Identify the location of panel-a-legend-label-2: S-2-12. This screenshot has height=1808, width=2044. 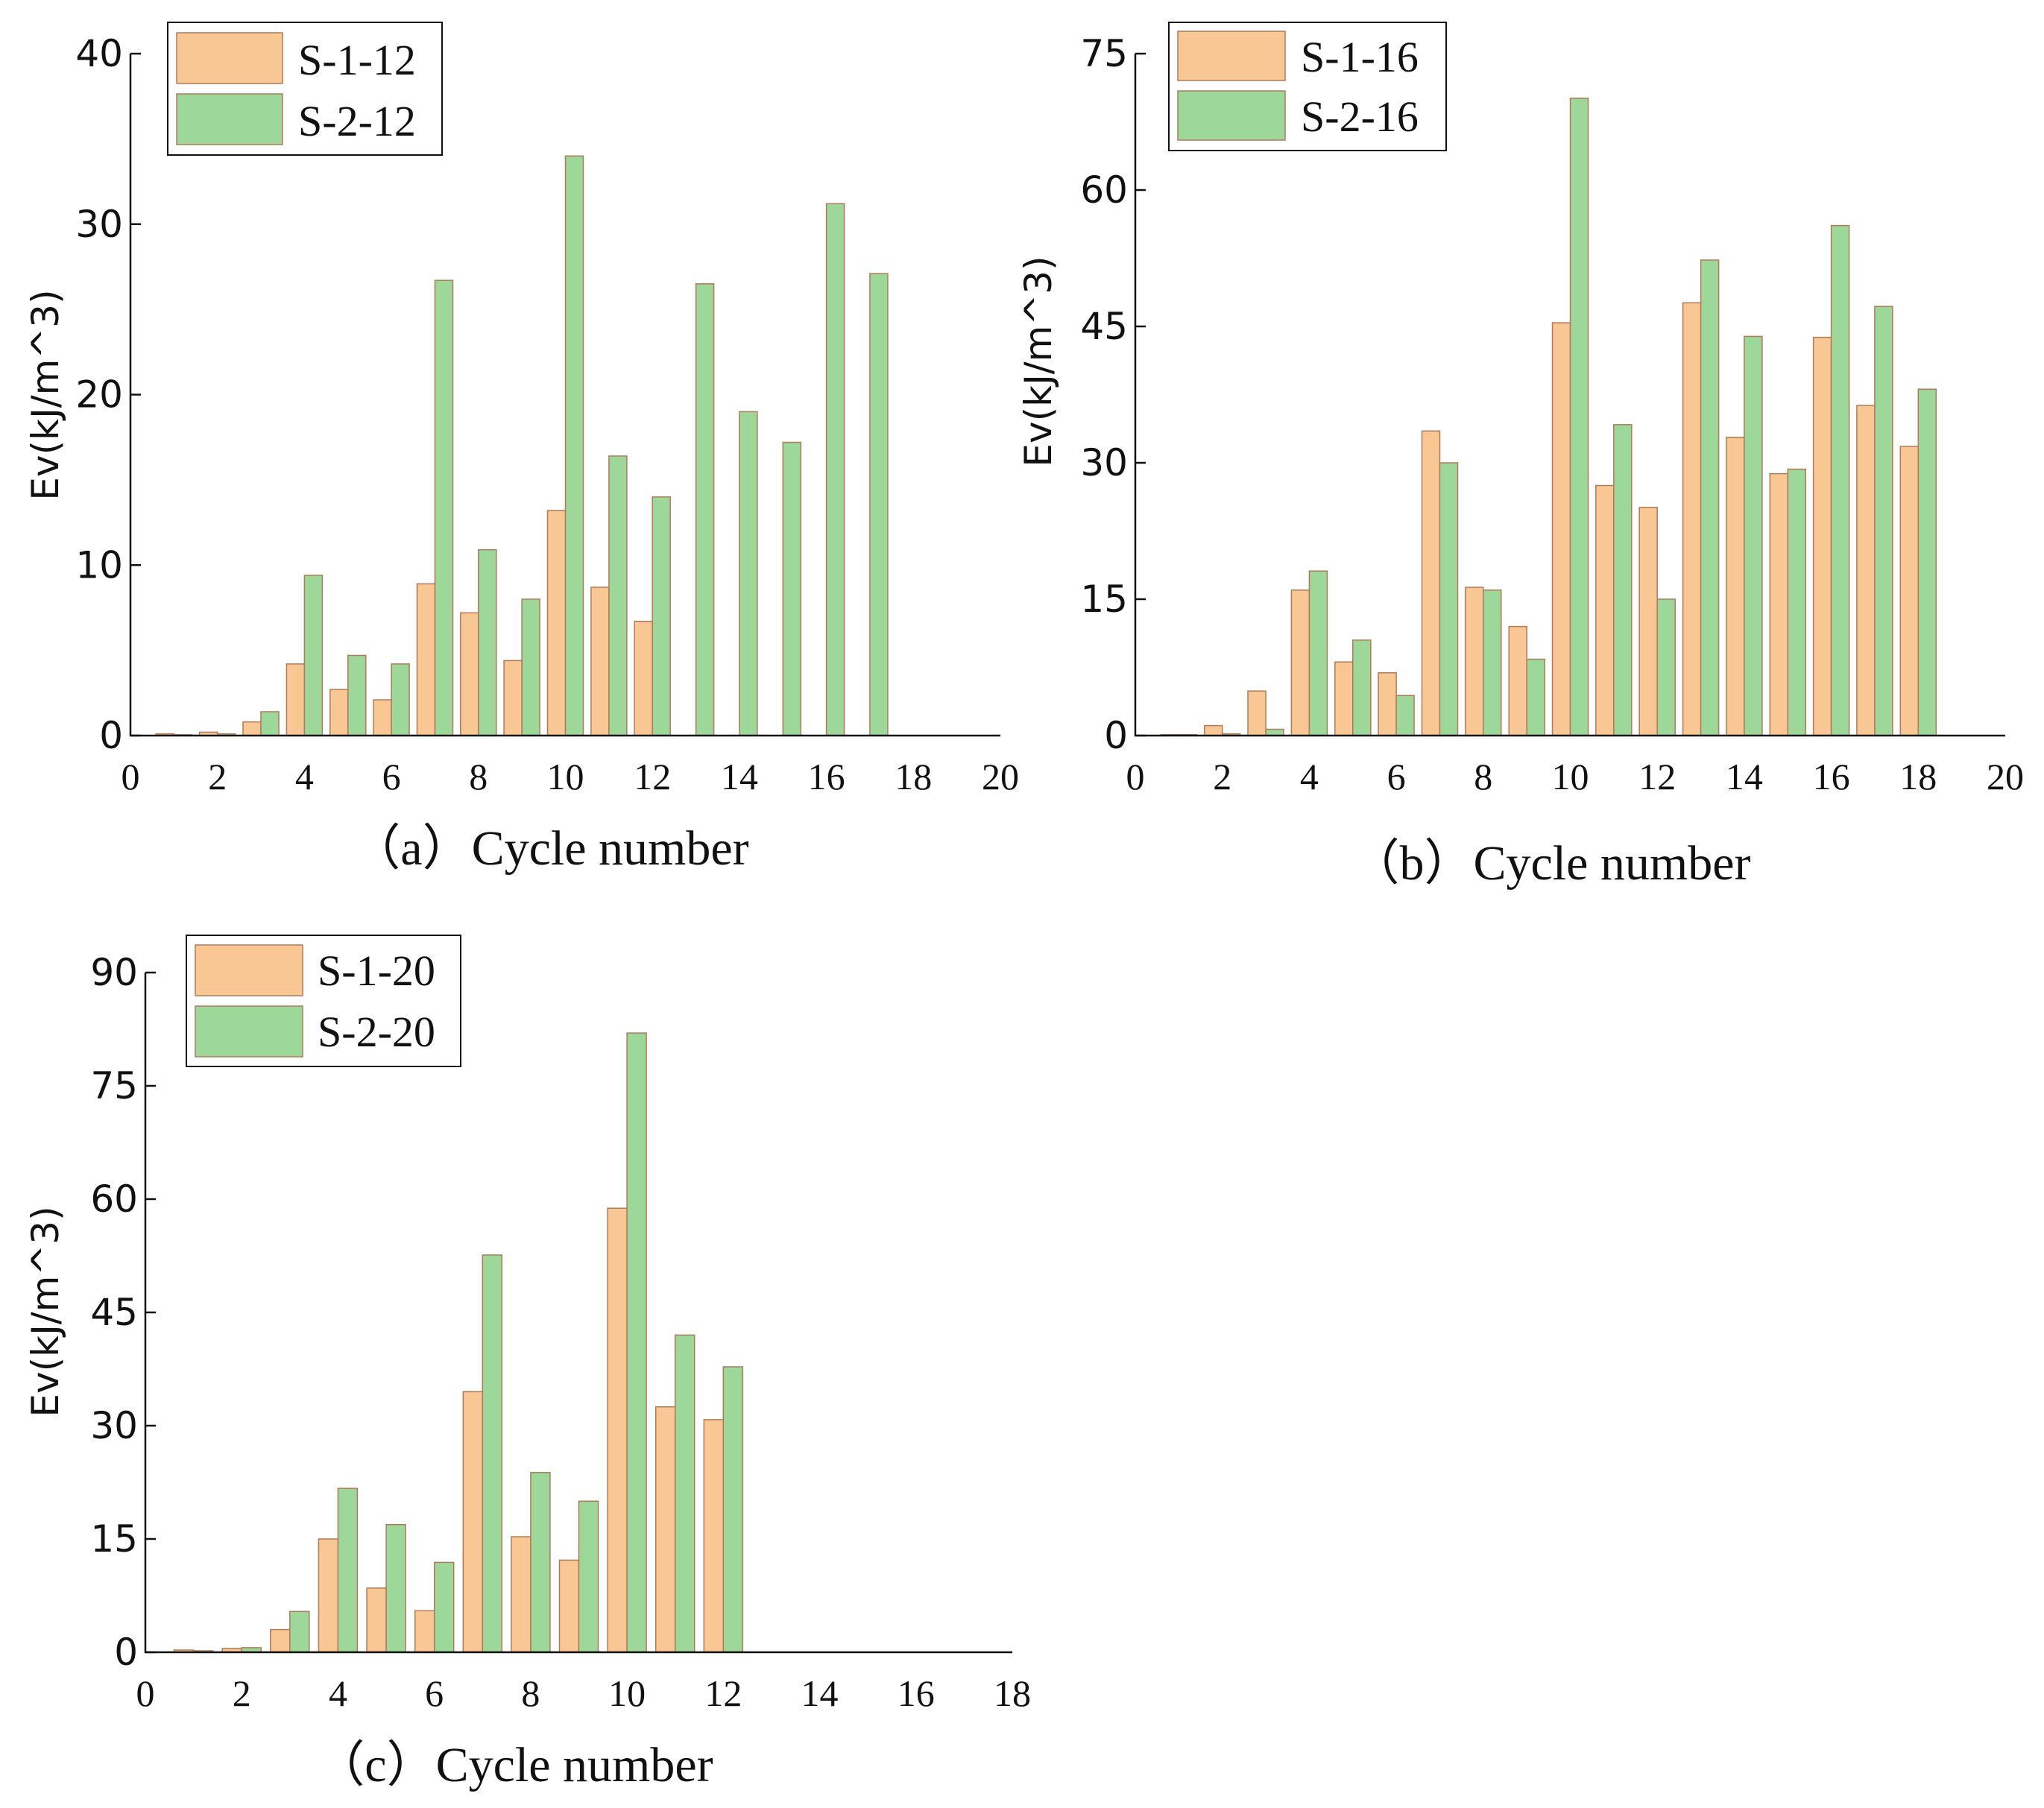
(357, 121).